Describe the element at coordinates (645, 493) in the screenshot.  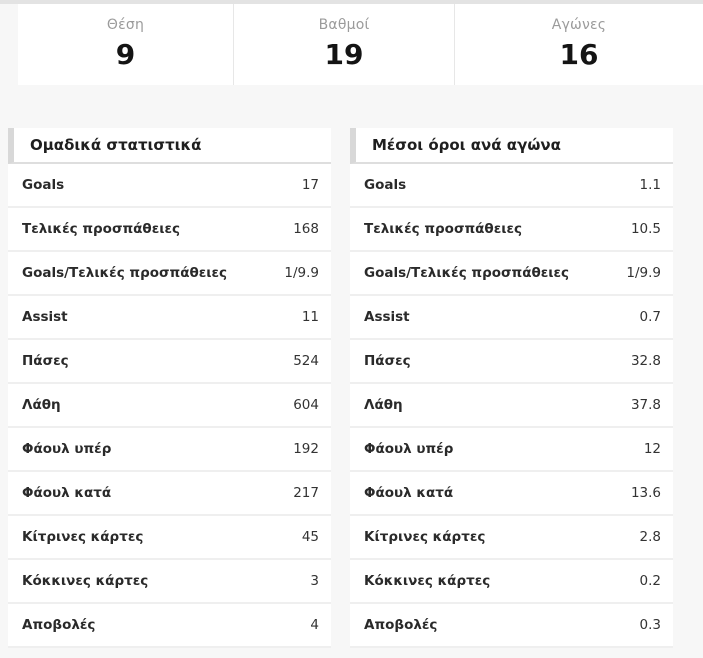
I see `row-value: 13.6` at that location.